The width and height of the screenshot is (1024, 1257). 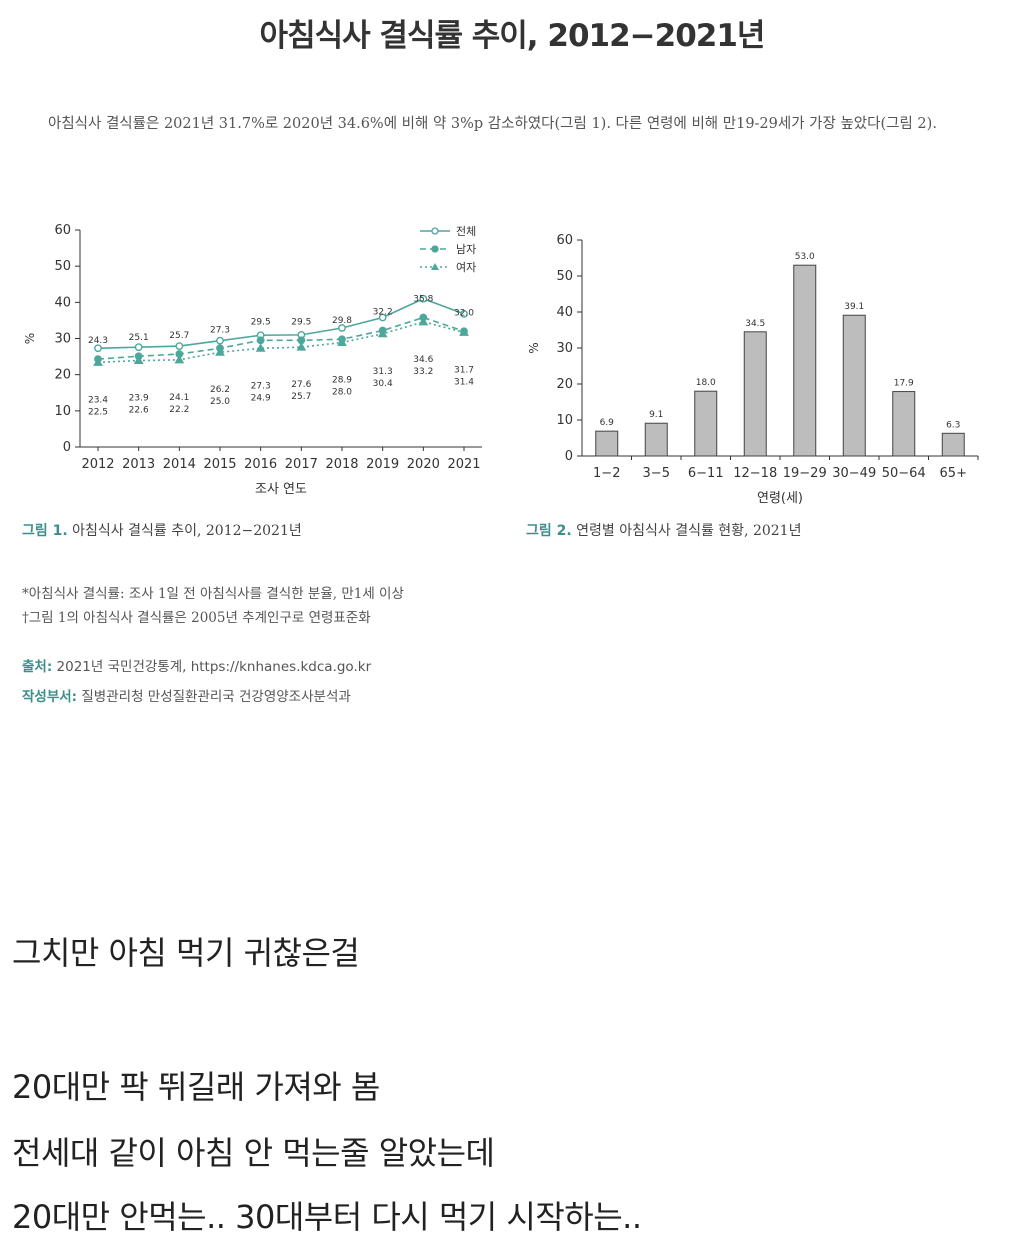 I want to click on comment-line-3: 전세대 같이 아침 안 먹는줄 알았는데, so click(x=253, y=1153).